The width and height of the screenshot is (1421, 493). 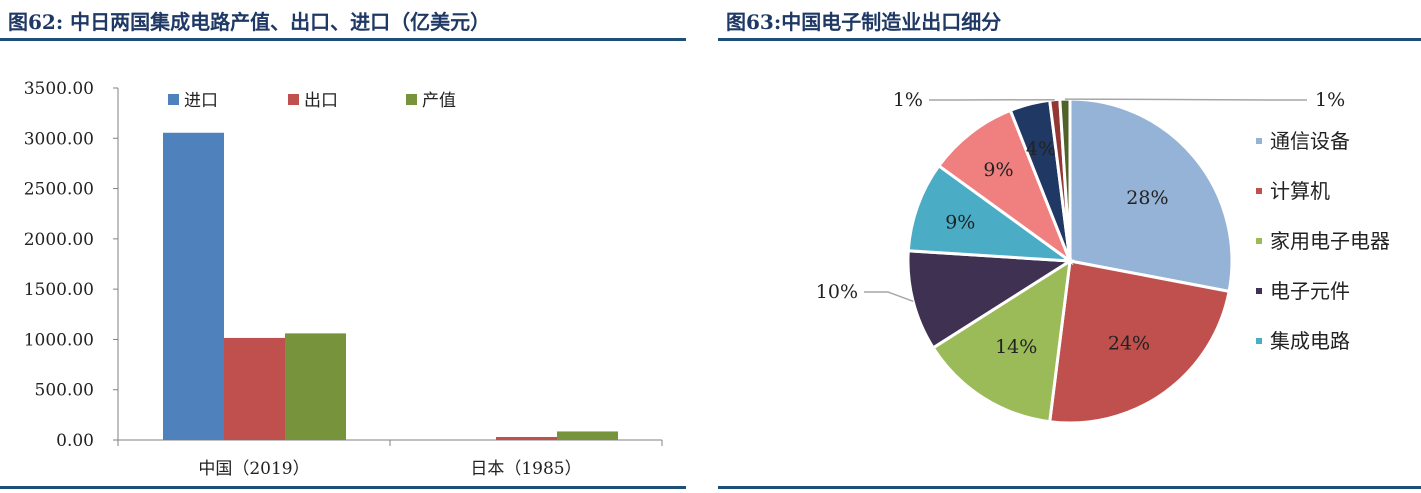 What do you see at coordinates (59, 290) in the screenshot?
I see `y-tick-label: 1500.00` at bounding box center [59, 290].